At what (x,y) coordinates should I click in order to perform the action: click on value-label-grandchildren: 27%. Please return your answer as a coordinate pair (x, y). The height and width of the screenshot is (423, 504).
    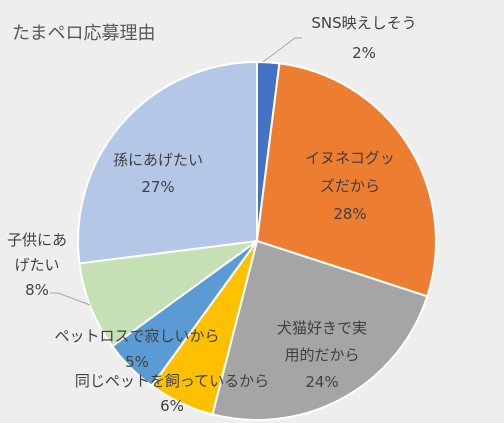
    Looking at the image, I should click on (157, 187).